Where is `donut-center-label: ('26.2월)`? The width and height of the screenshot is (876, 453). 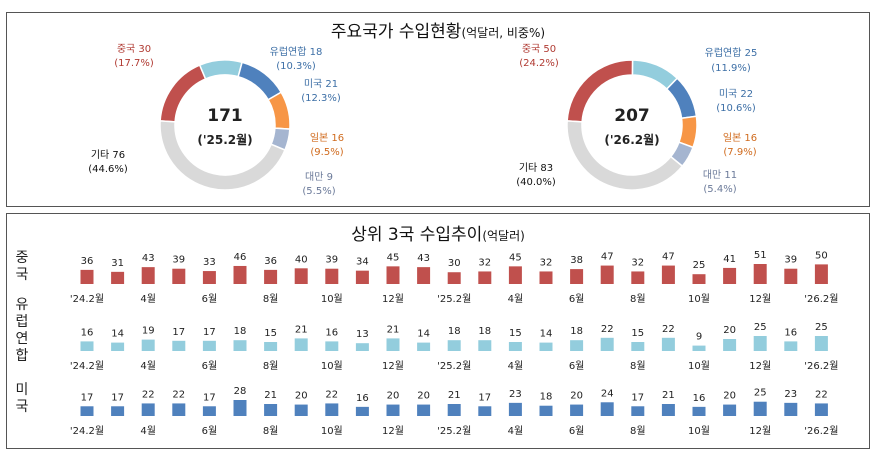
donut-center-label: ('26.2월) is located at coordinates (631, 139).